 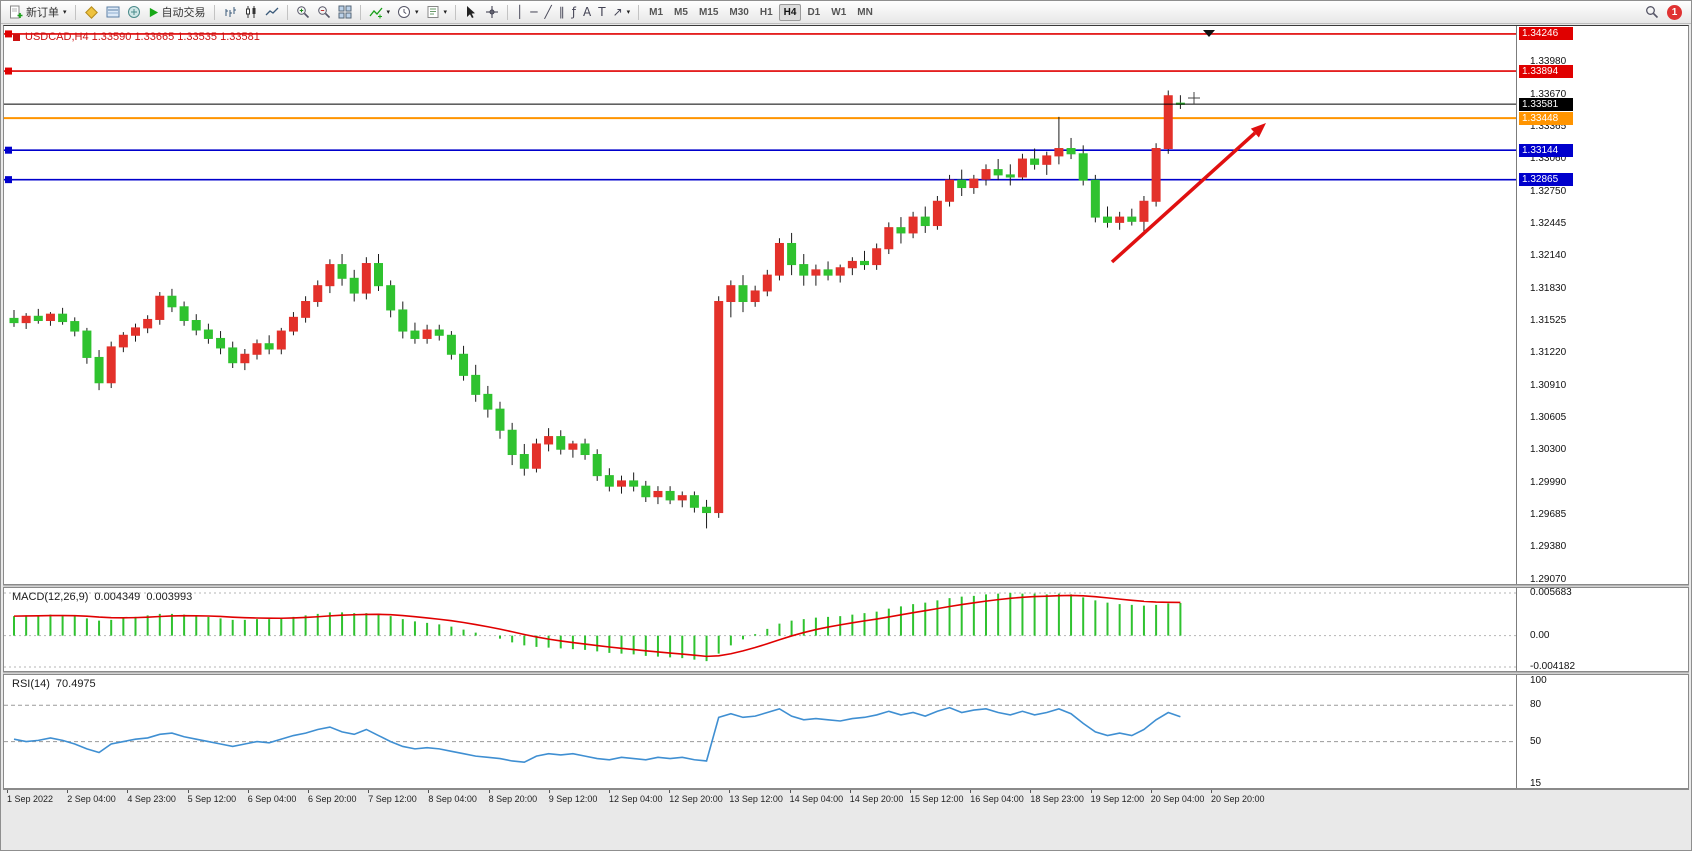 I want to click on search-button, so click(x=1652, y=12).